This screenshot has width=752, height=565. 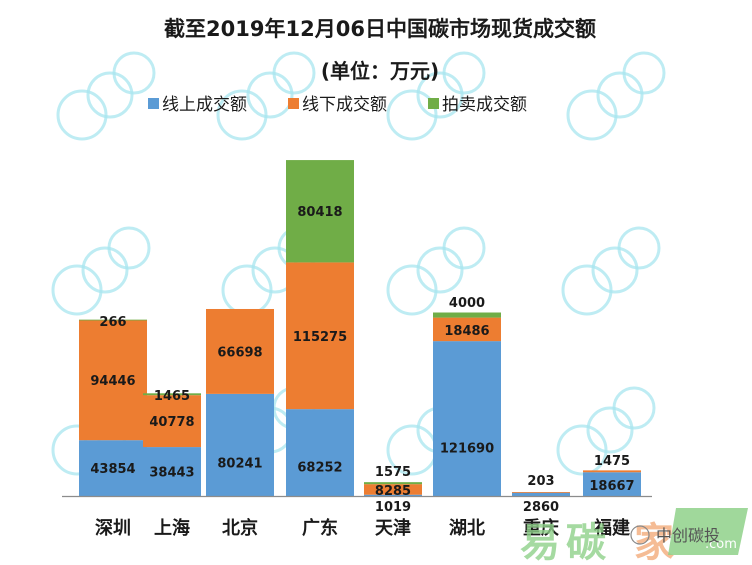 I want to click on category-label: 深圳, so click(x=113, y=528).